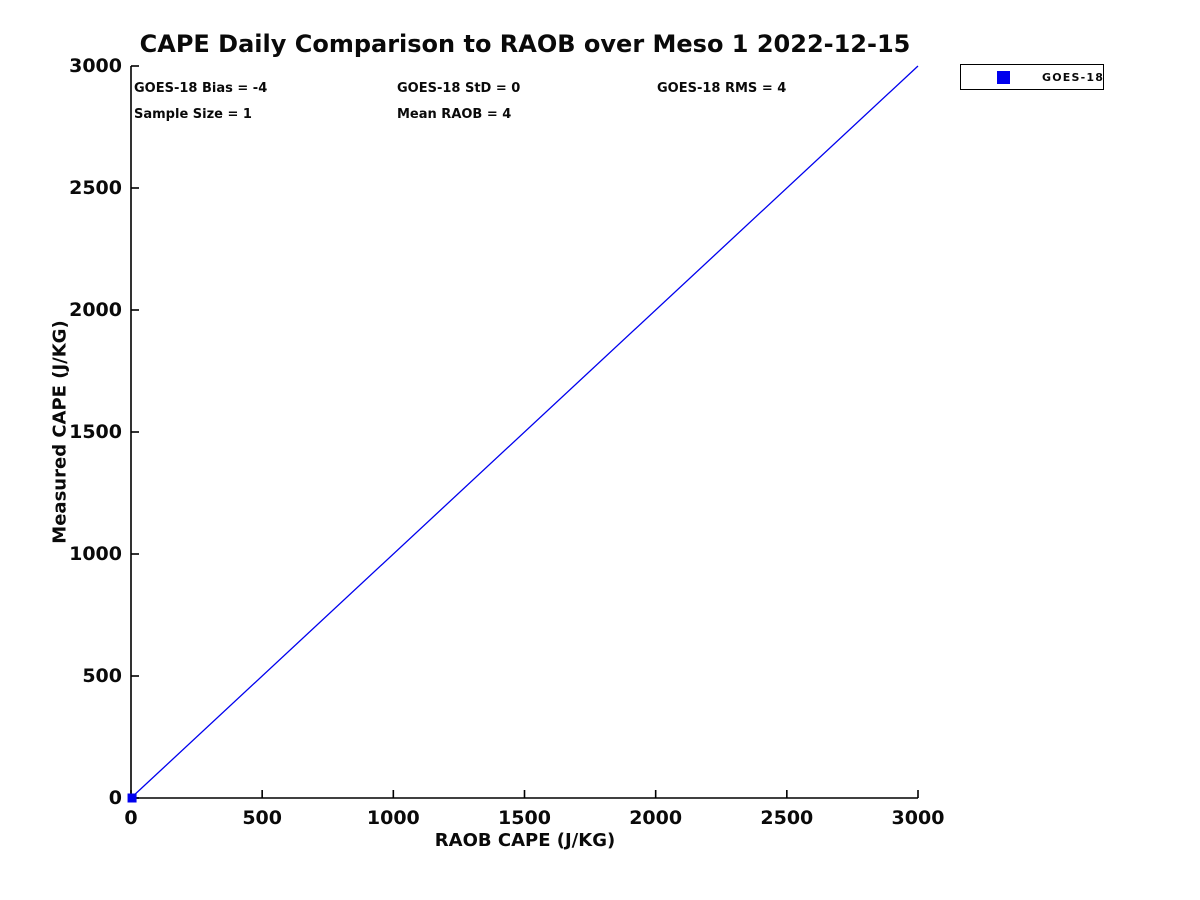 The width and height of the screenshot is (1200, 900). What do you see at coordinates (1003, 77) in the screenshot?
I see `legend-square-marker-icon` at bounding box center [1003, 77].